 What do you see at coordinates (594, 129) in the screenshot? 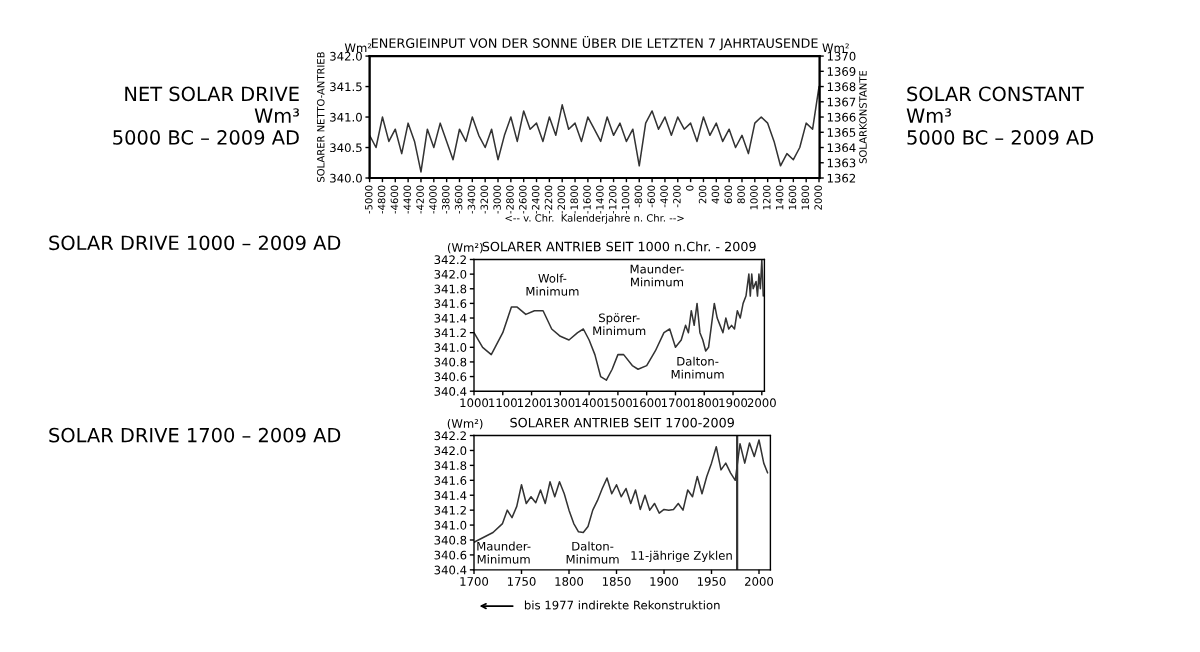
I see `line-series` at bounding box center [594, 129].